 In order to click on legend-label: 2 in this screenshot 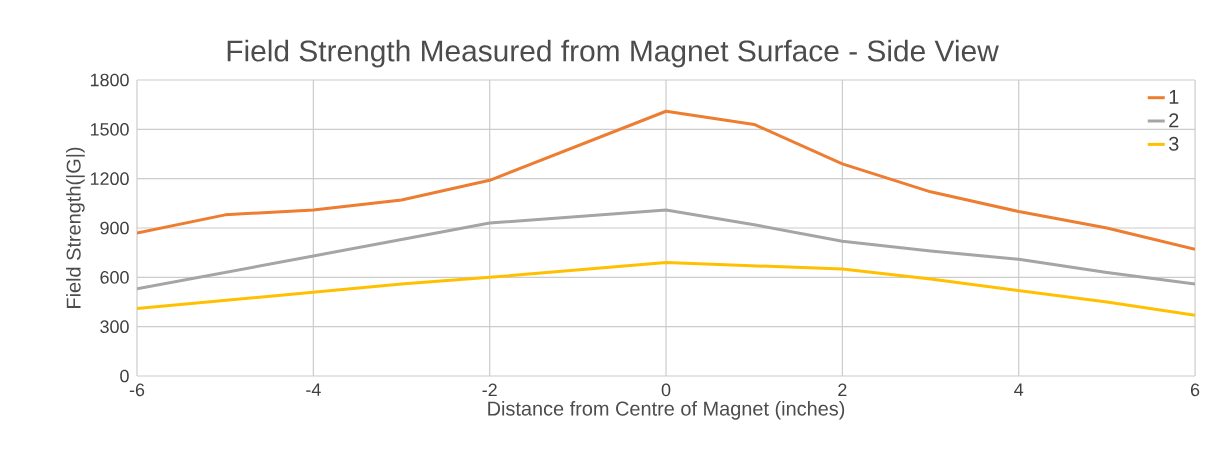, I will do `click(1174, 120)`.